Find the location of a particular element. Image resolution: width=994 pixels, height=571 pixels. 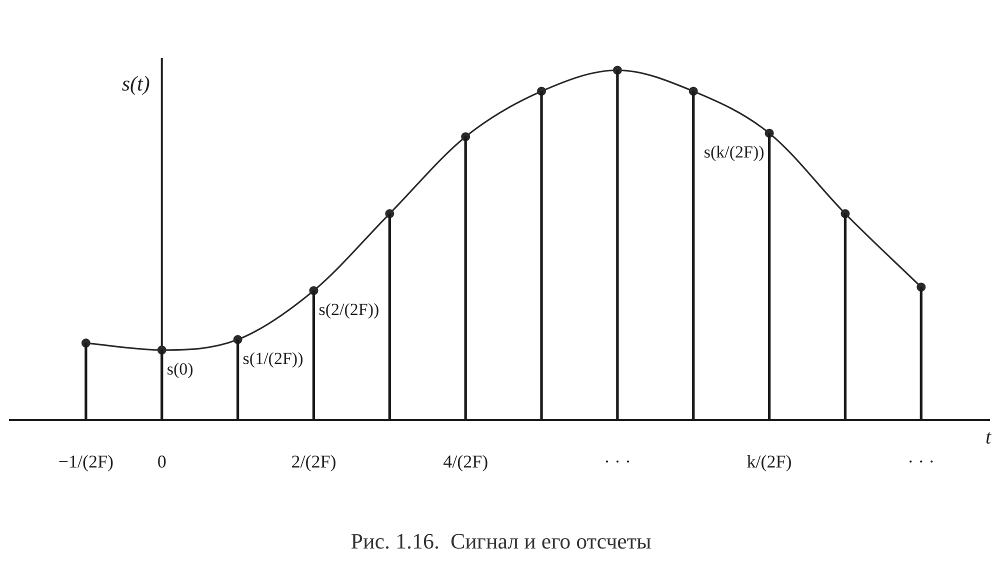

x-tick-label: 0 is located at coordinates (161, 462).